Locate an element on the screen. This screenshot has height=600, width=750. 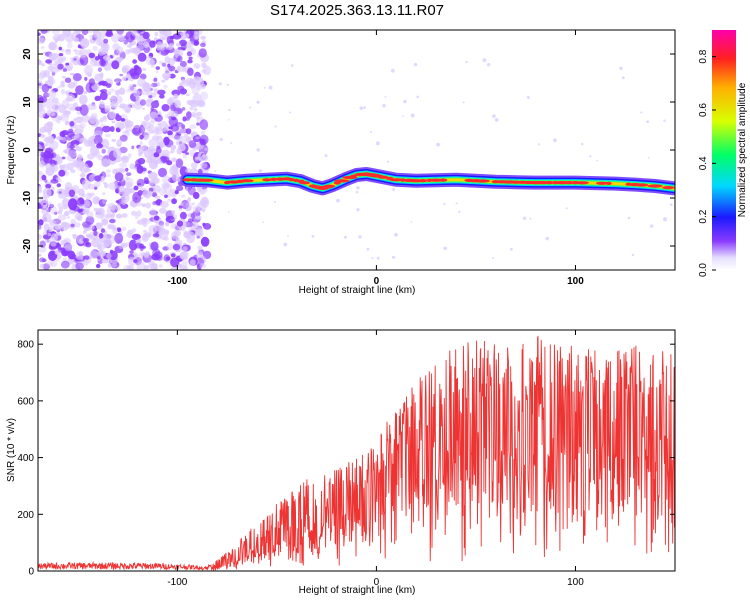
y-tick-label: 600 is located at coordinates (25, 401).